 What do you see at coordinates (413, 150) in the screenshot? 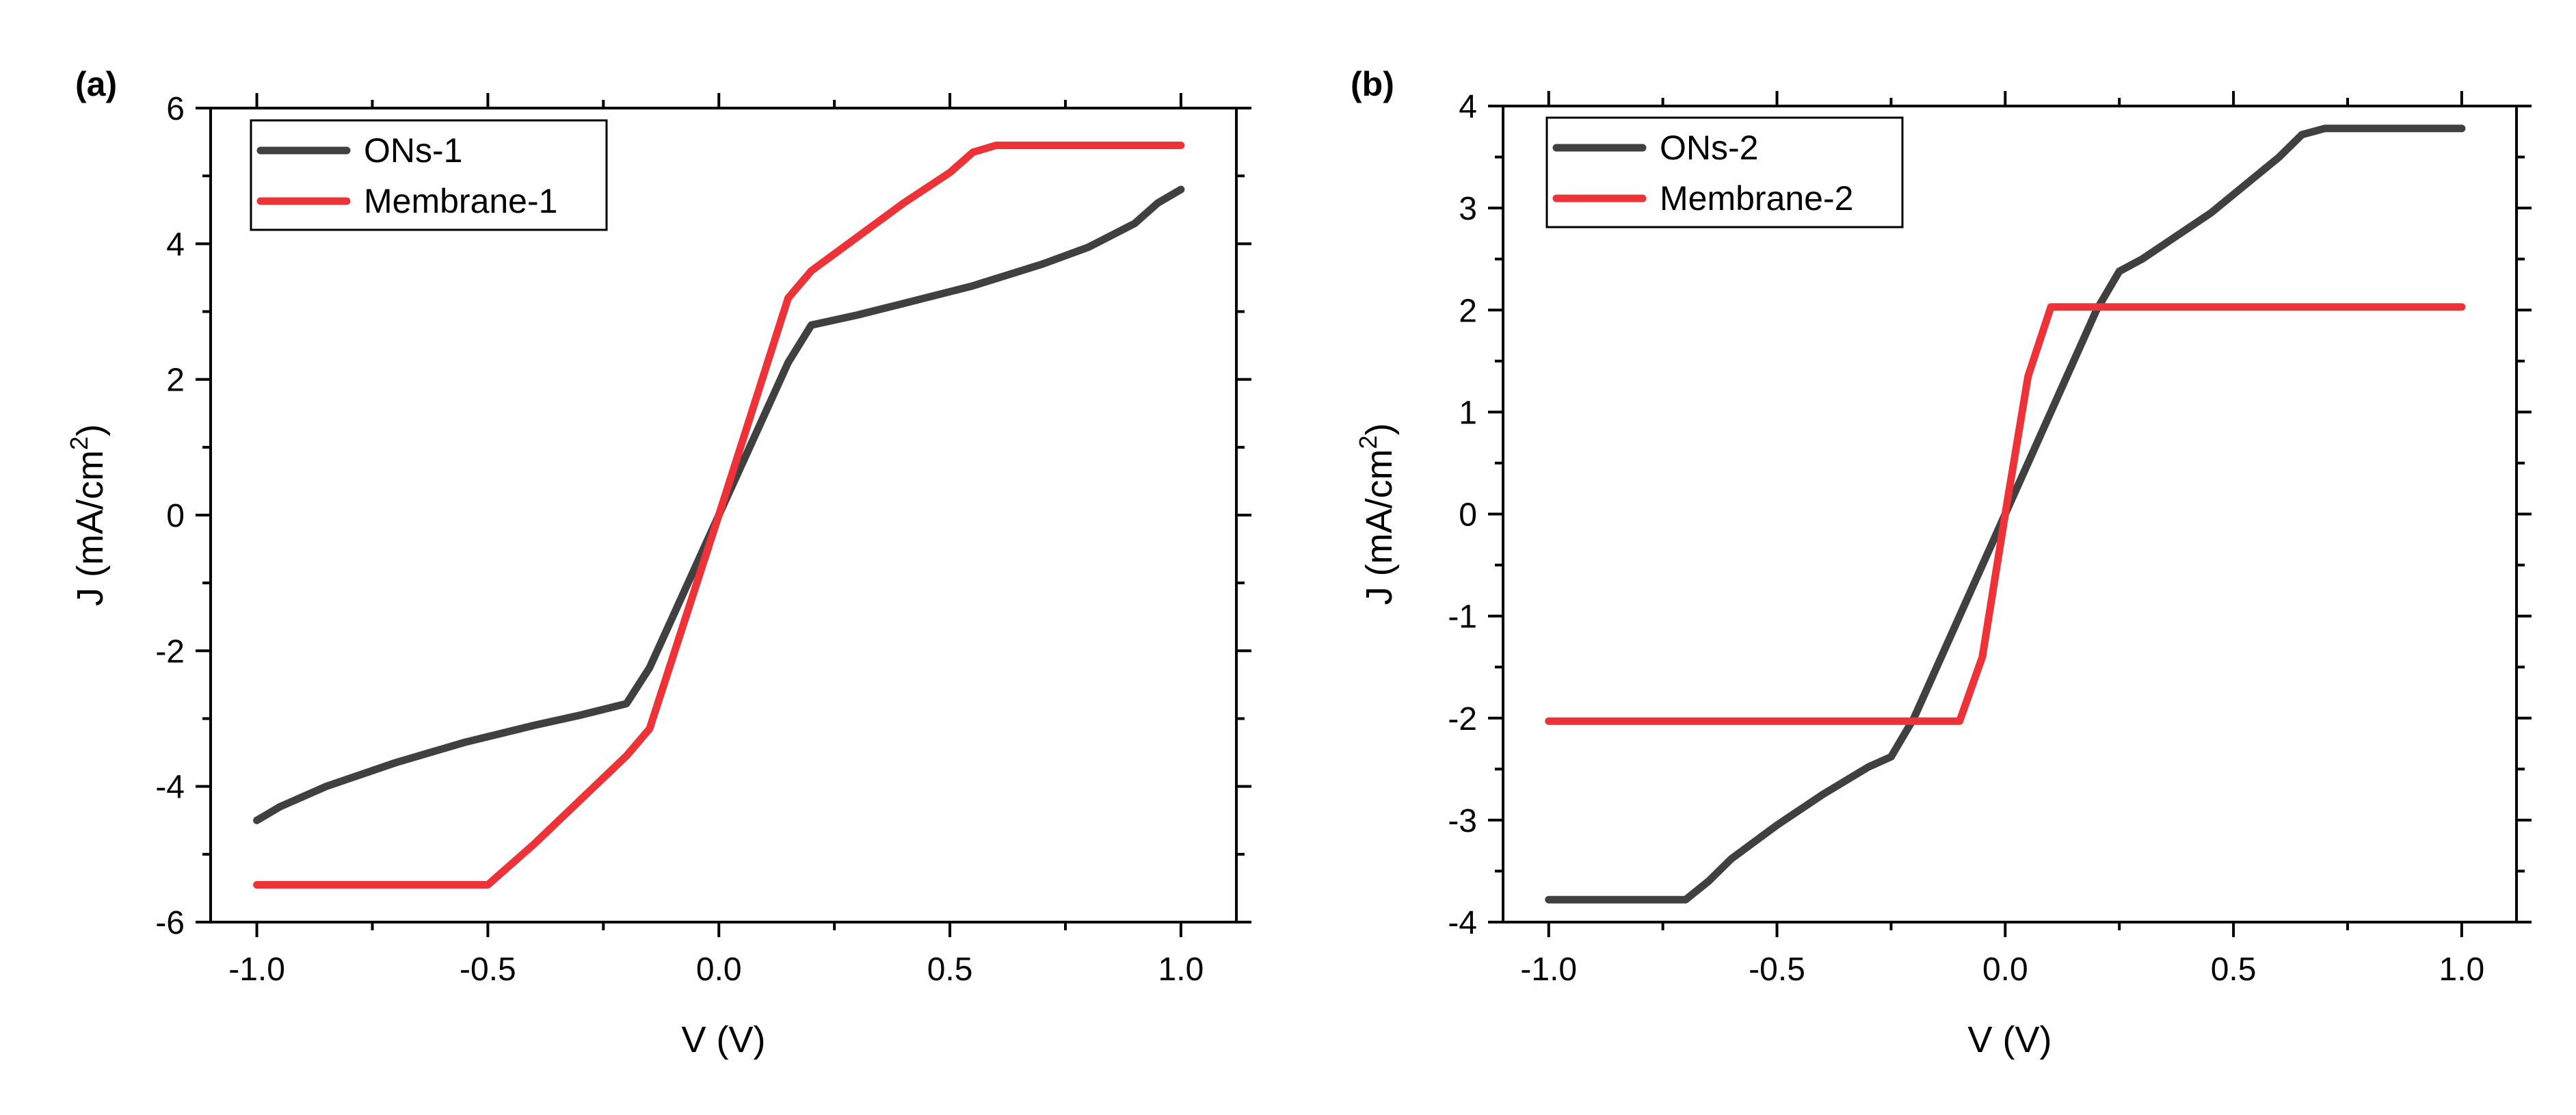
I see `legend-entry-label: ONs-1` at bounding box center [413, 150].